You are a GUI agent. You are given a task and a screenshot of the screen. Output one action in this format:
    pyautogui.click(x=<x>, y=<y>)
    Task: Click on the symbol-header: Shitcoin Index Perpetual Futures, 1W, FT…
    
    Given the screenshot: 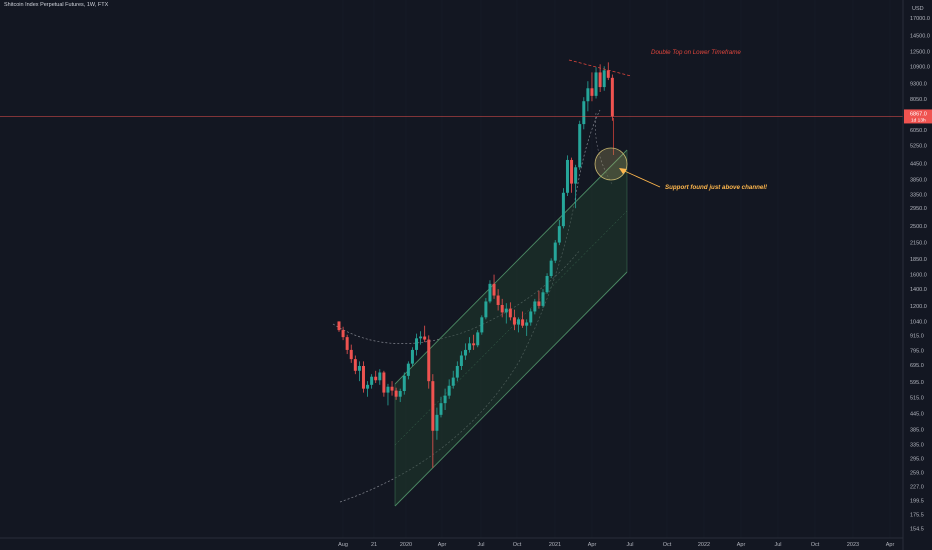 What is the action you would take?
    pyautogui.click(x=56, y=5)
    